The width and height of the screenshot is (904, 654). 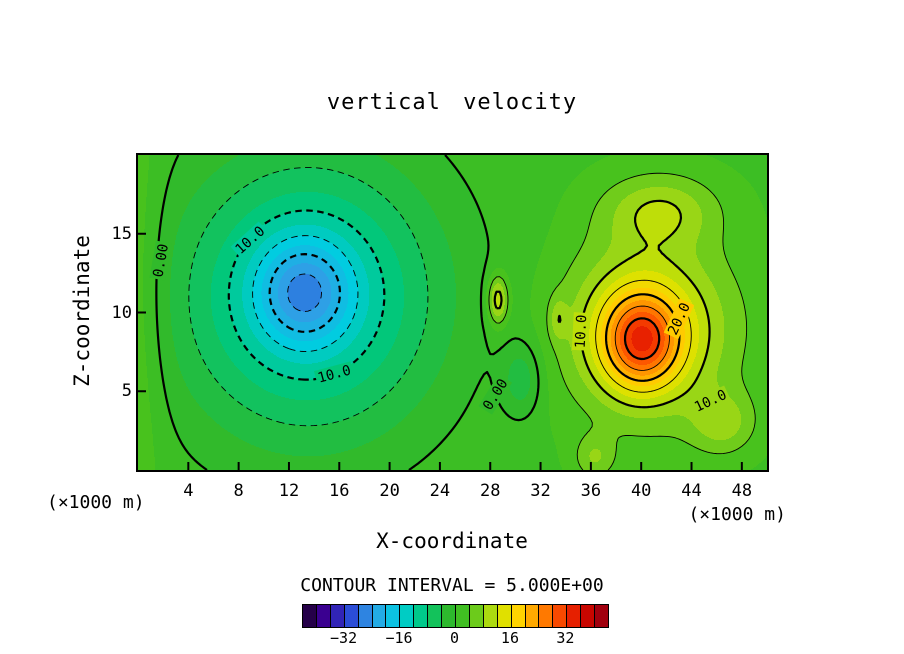 I want to click on colorbar-tick-label: −16, so click(x=399, y=638).